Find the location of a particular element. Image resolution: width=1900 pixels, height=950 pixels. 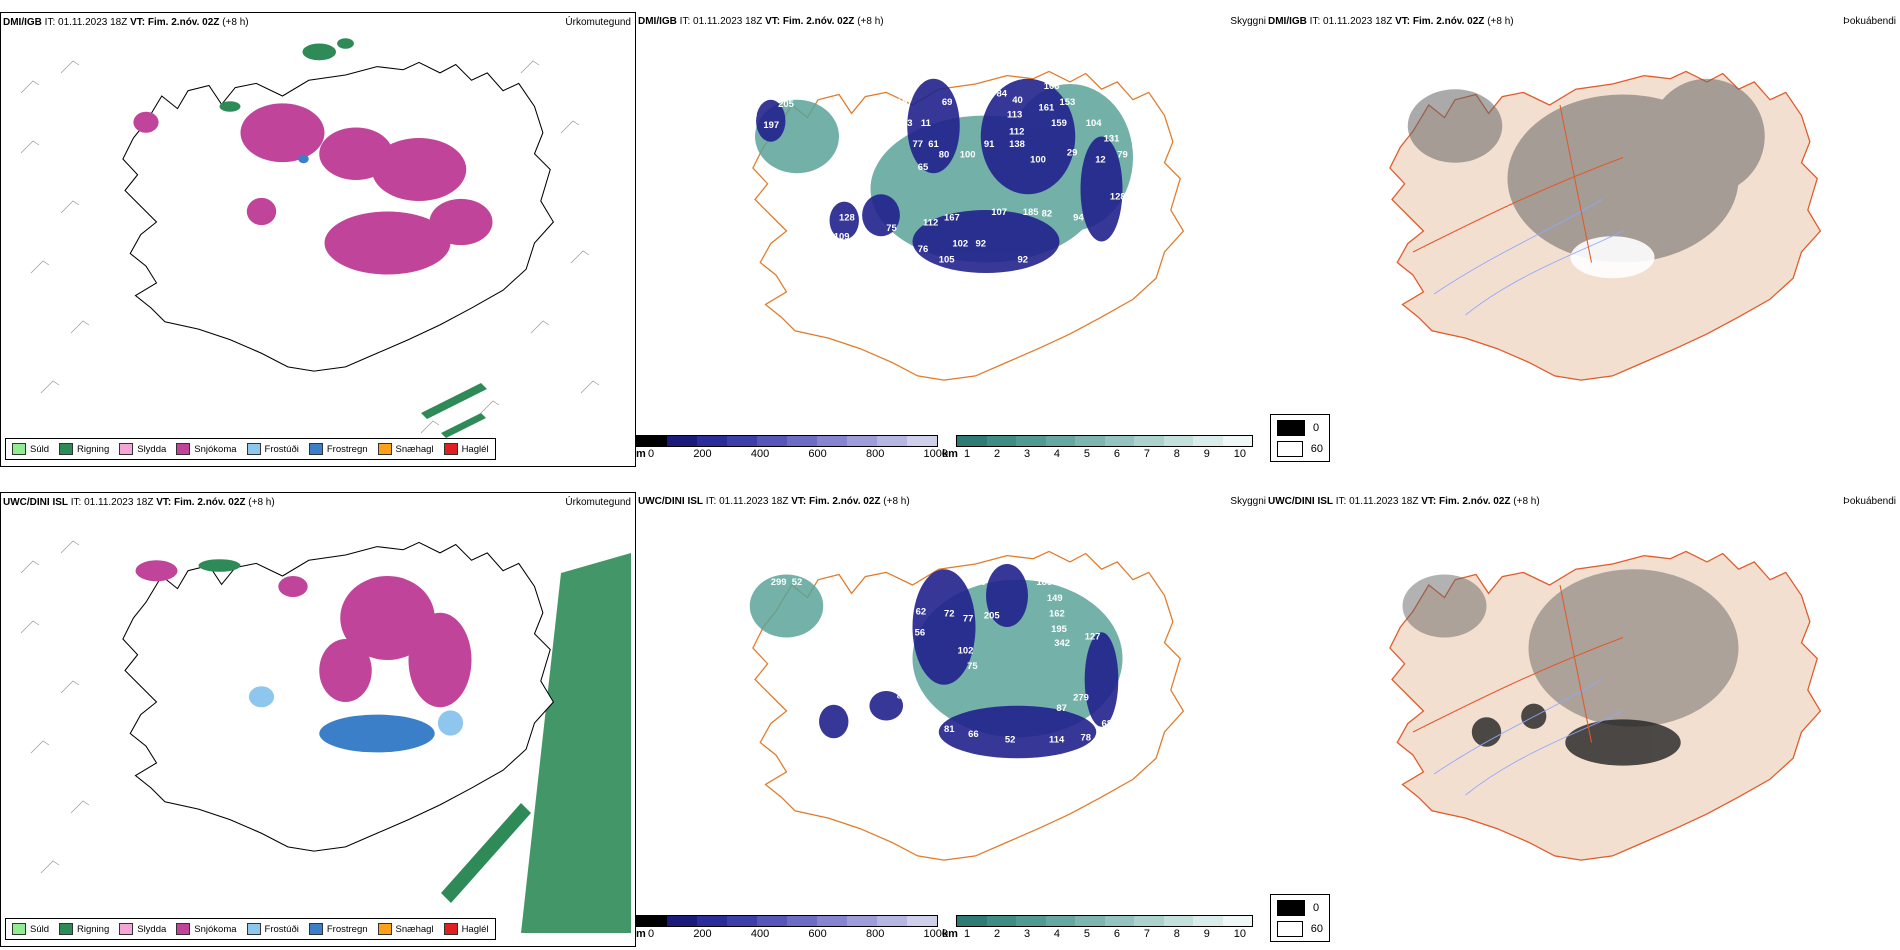

legend-item: Snjókoma is located at coordinates (206, 929).